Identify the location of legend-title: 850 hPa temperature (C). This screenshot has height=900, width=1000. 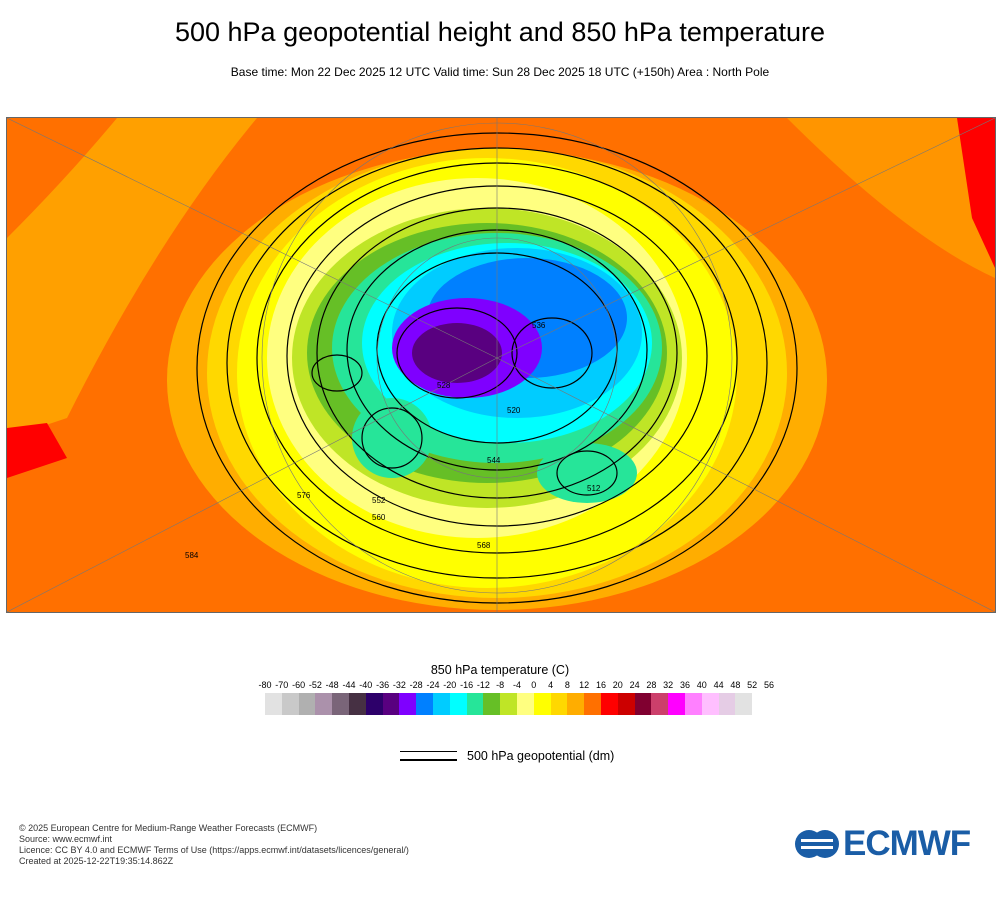
(500, 670).